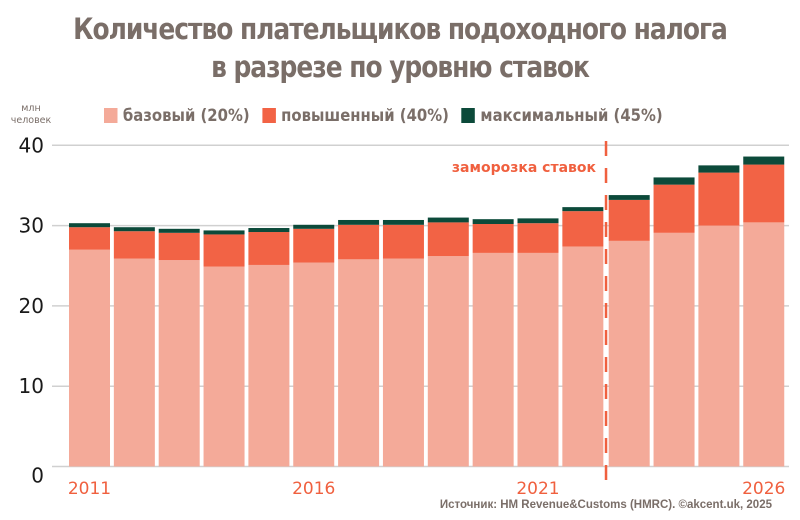  I want to click on bar-group-2017, so click(359, 343).